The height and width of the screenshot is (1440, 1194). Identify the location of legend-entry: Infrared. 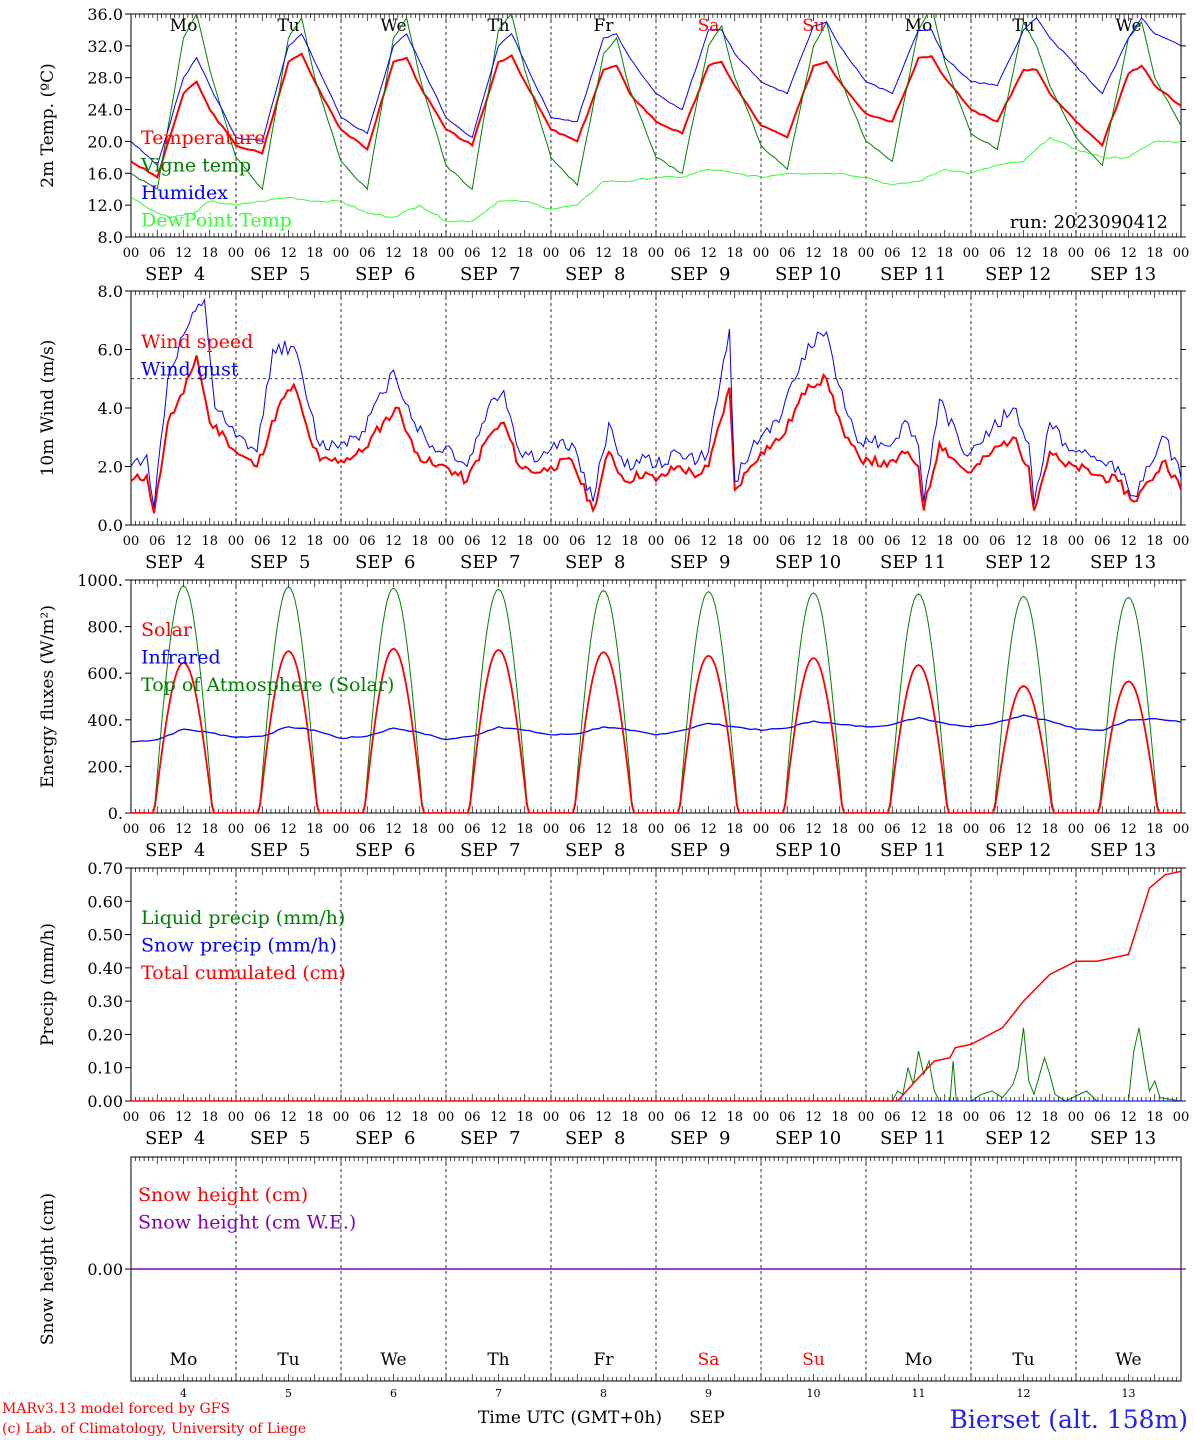
(181, 658).